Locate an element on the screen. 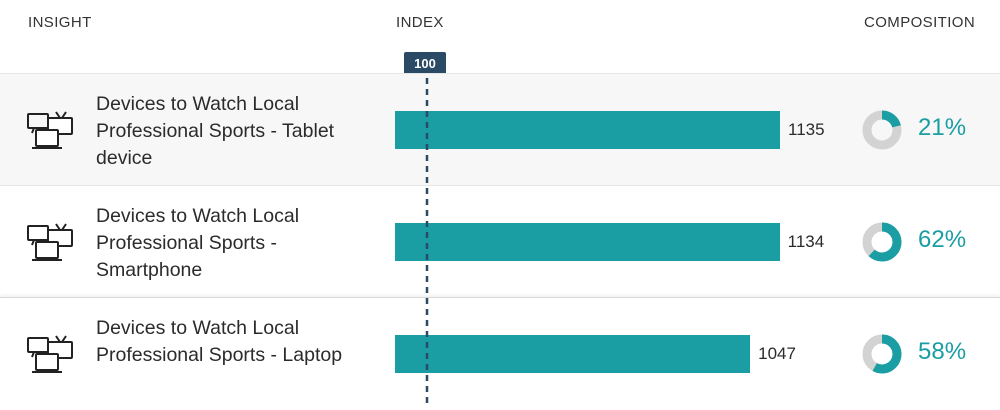  composition-percent: 62% is located at coordinates (942, 239).